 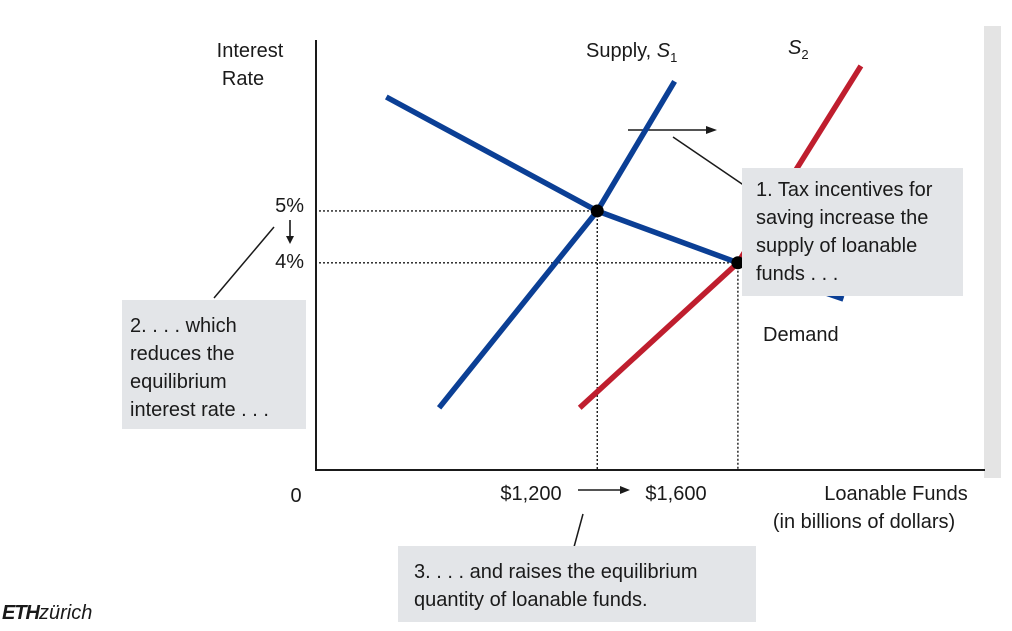 I want to click on rate-down-arrow, so click(x=290, y=232).